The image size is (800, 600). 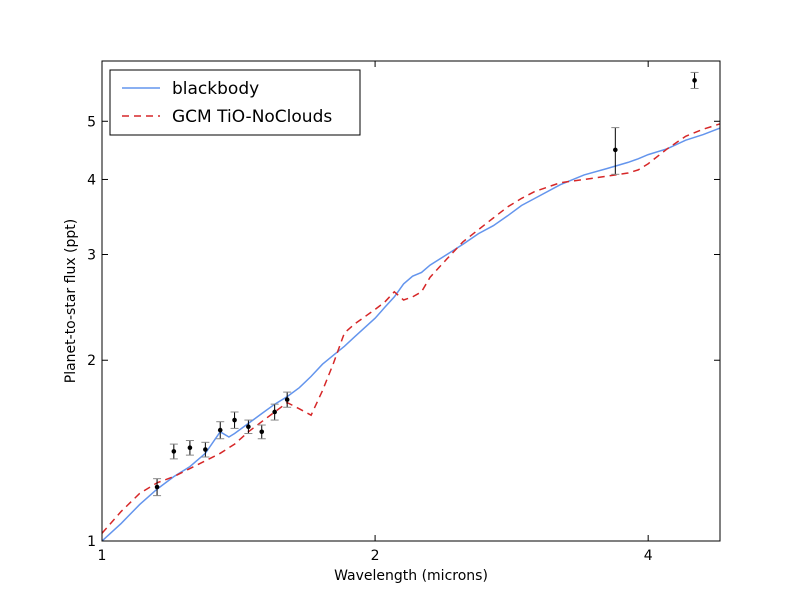 I want to click on legend-label-gcm: GCM TiO-NoClouds, so click(x=252, y=117).